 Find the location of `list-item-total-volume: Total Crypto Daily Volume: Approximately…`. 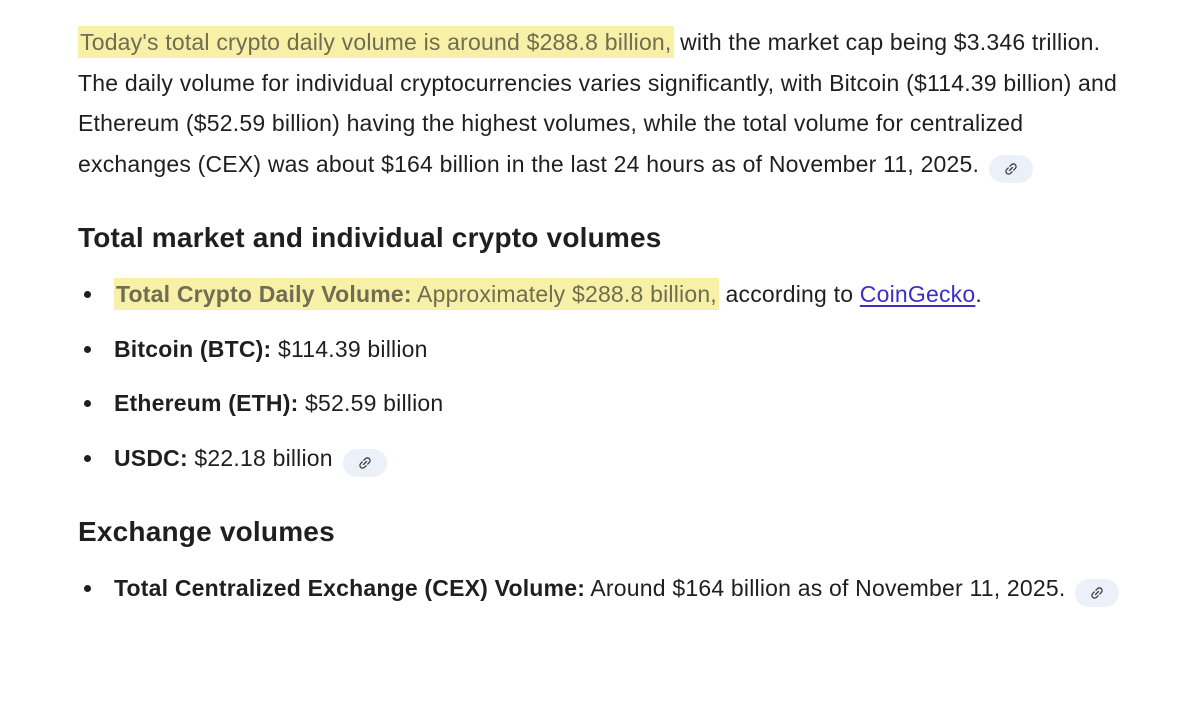

list-item-total-volume: Total Crypto Daily Volume: Approximately… is located at coordinates (606, 294).